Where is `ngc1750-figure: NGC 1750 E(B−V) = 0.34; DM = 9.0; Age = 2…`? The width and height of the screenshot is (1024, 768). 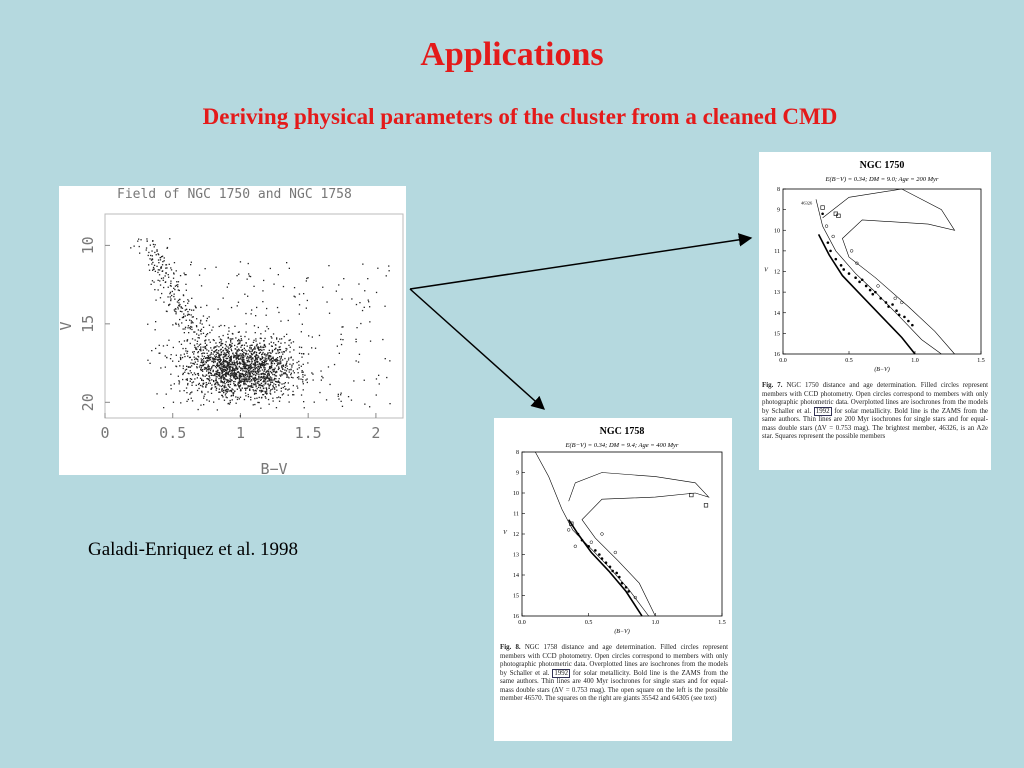
ngc1750-figure: NGC 1750 E(B−V) = 0.34; DM = 9.0; Age = 2… is located at coordinates (875, 311).